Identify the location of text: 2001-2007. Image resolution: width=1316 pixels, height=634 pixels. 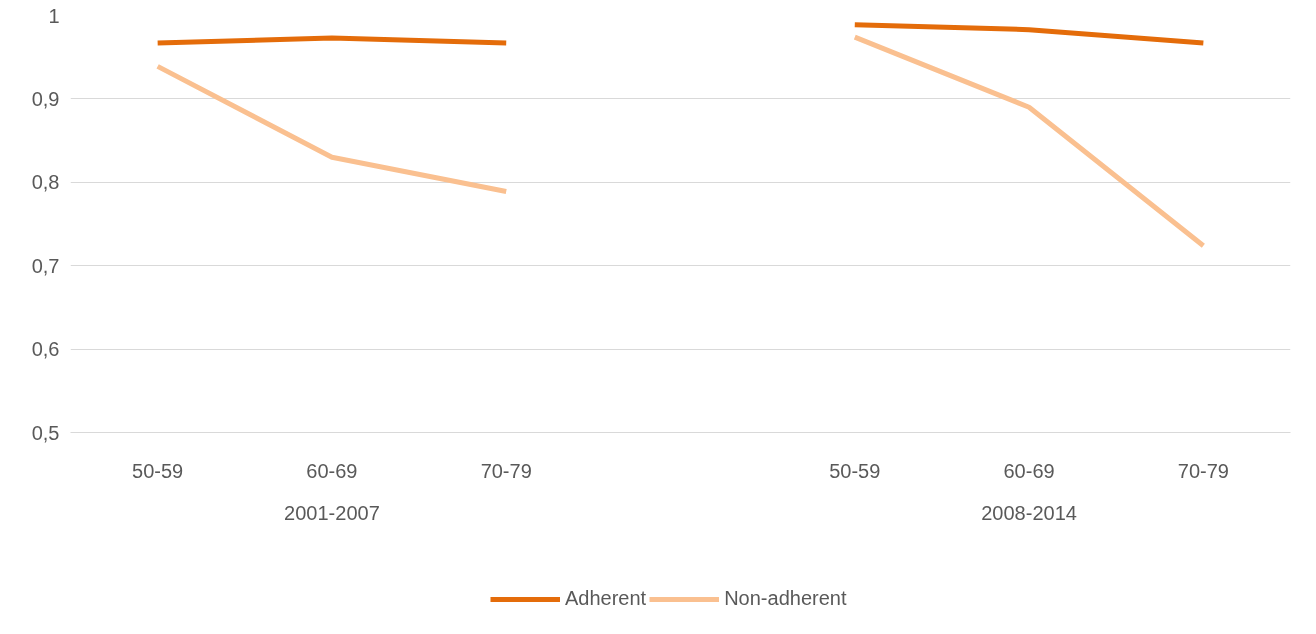
(332, 513).